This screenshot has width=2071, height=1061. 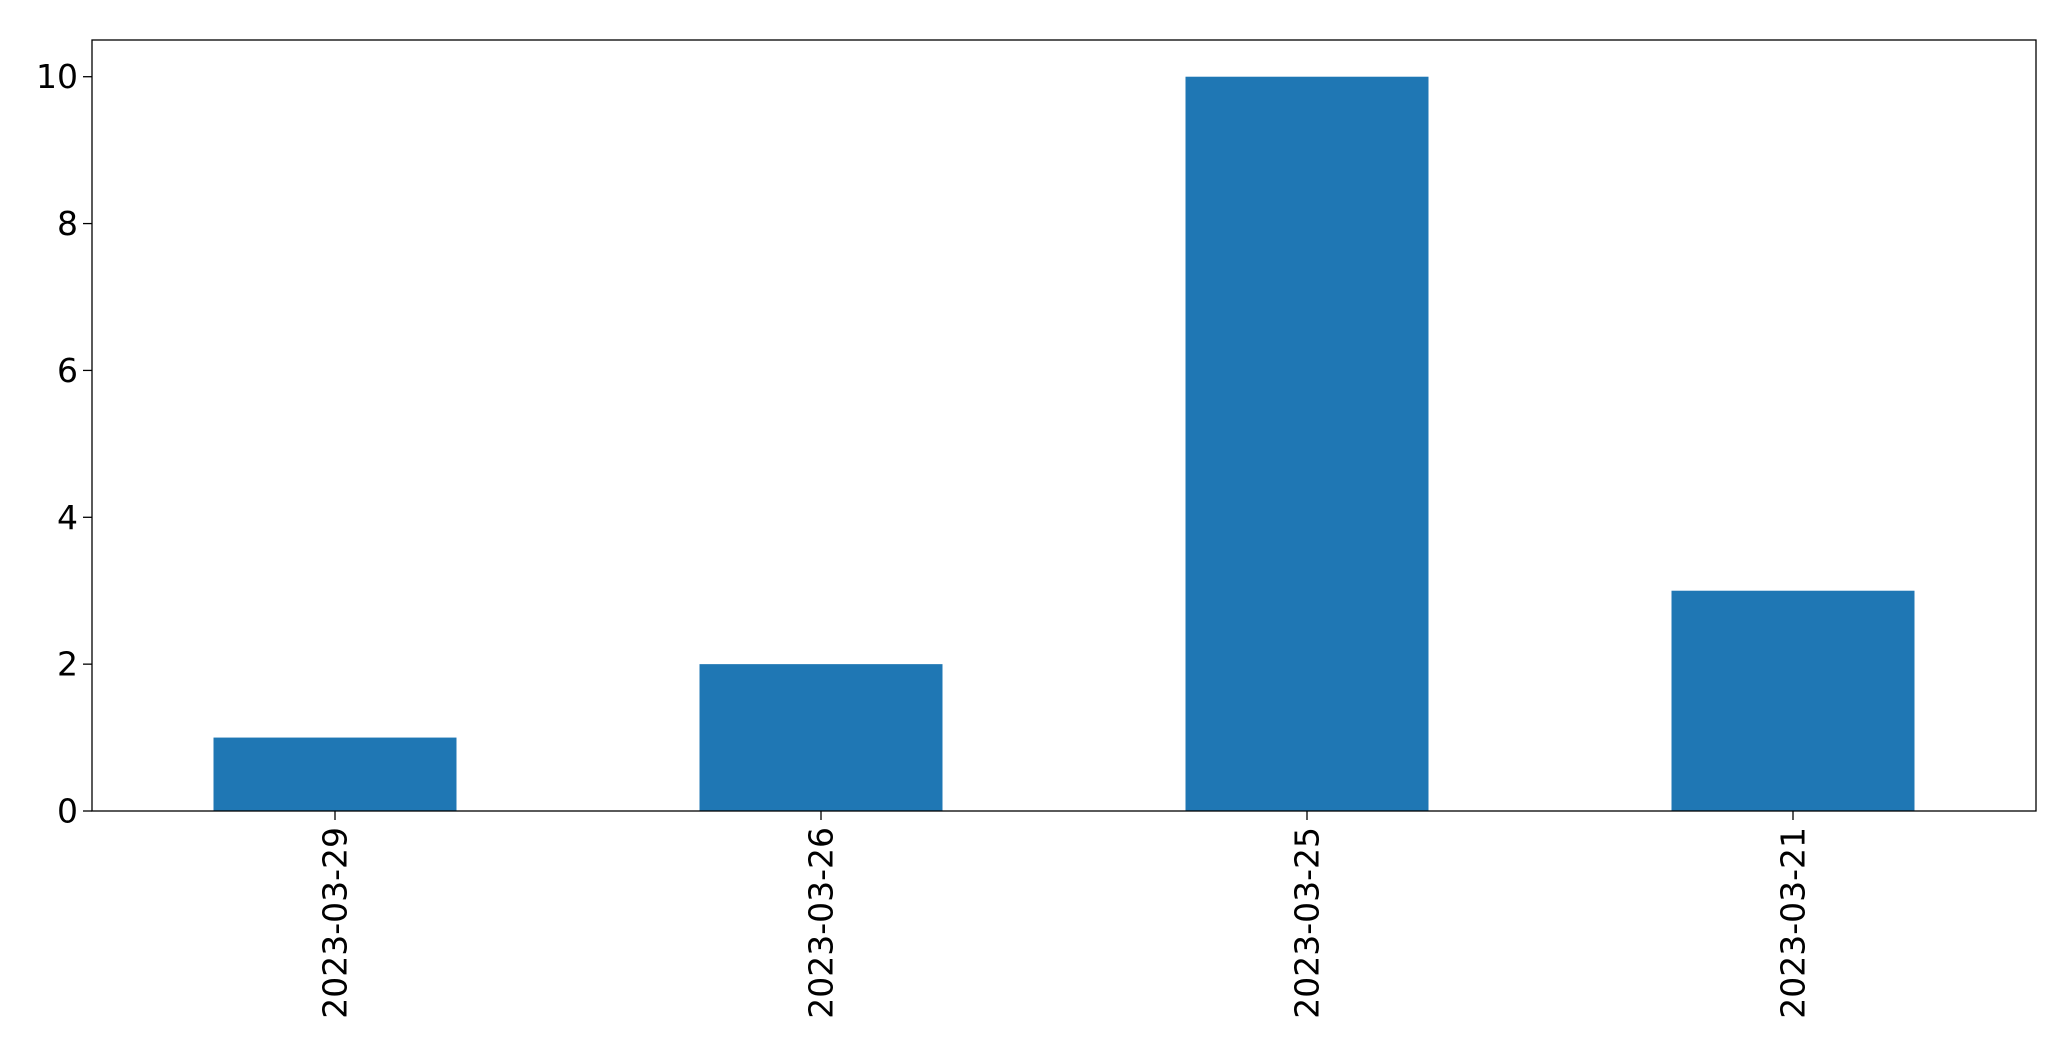 What do you see at coordinates (335, 923) in the screenshot?
I see `x-tick-label: 2023-03-29` at bounding box center [335, 923].